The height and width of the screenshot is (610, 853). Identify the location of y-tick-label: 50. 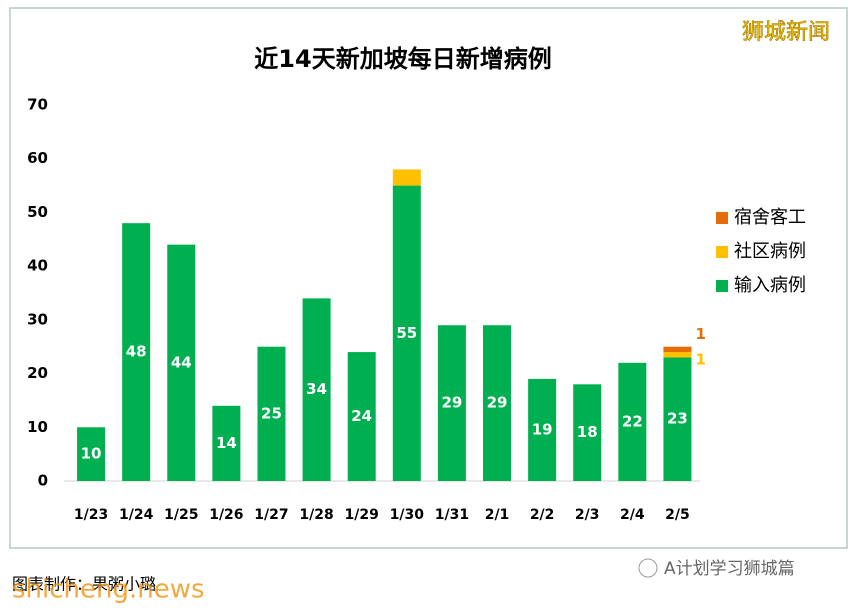
(37, 212).